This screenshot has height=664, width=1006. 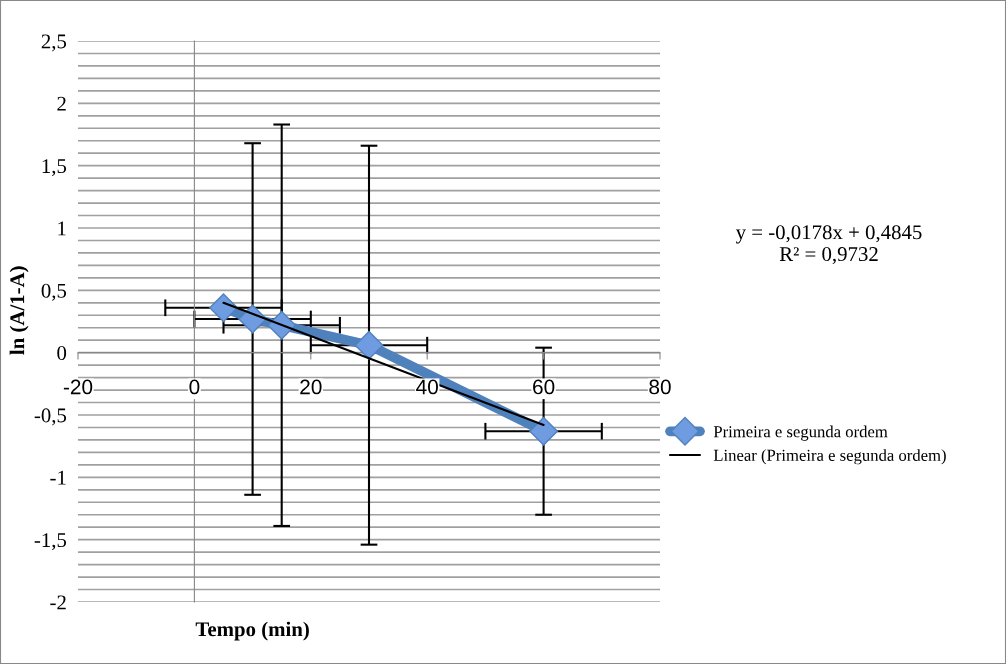 What do you see at coordinates (50, 542) in the screenshot?
I see `y-tick-label: -1,5` at bounding box center [50, 542].